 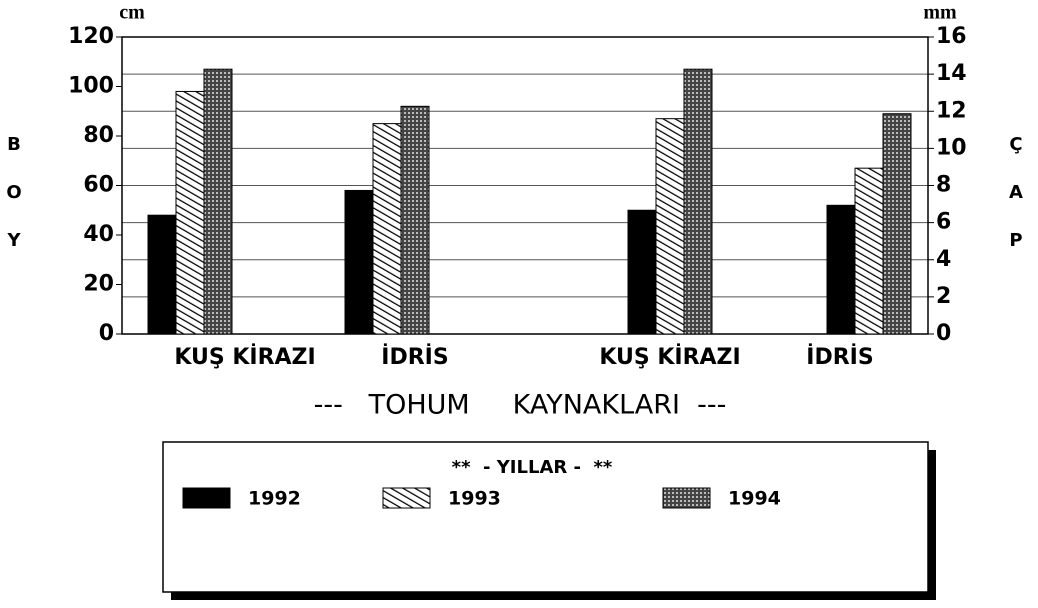 I want to click on y2-axis-title: Ç, so click(x=1015, y=144).